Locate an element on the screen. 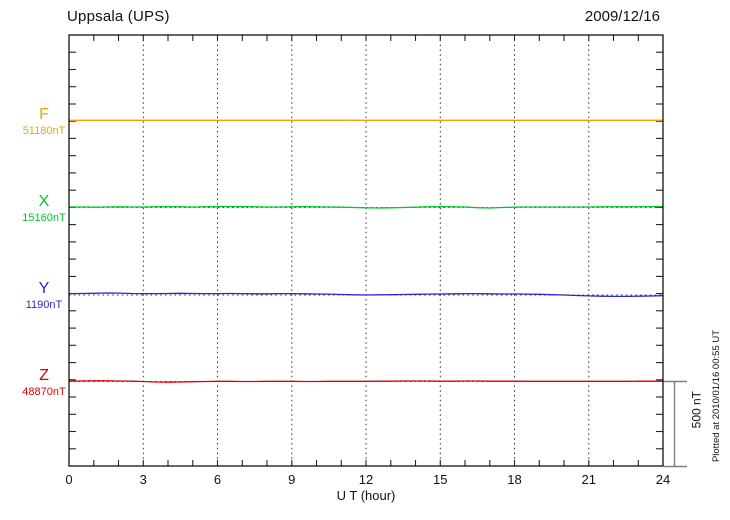 This screenshot has width=730, height=520. trace-label-X: X 15160nT is located at coordinates (44, 209).